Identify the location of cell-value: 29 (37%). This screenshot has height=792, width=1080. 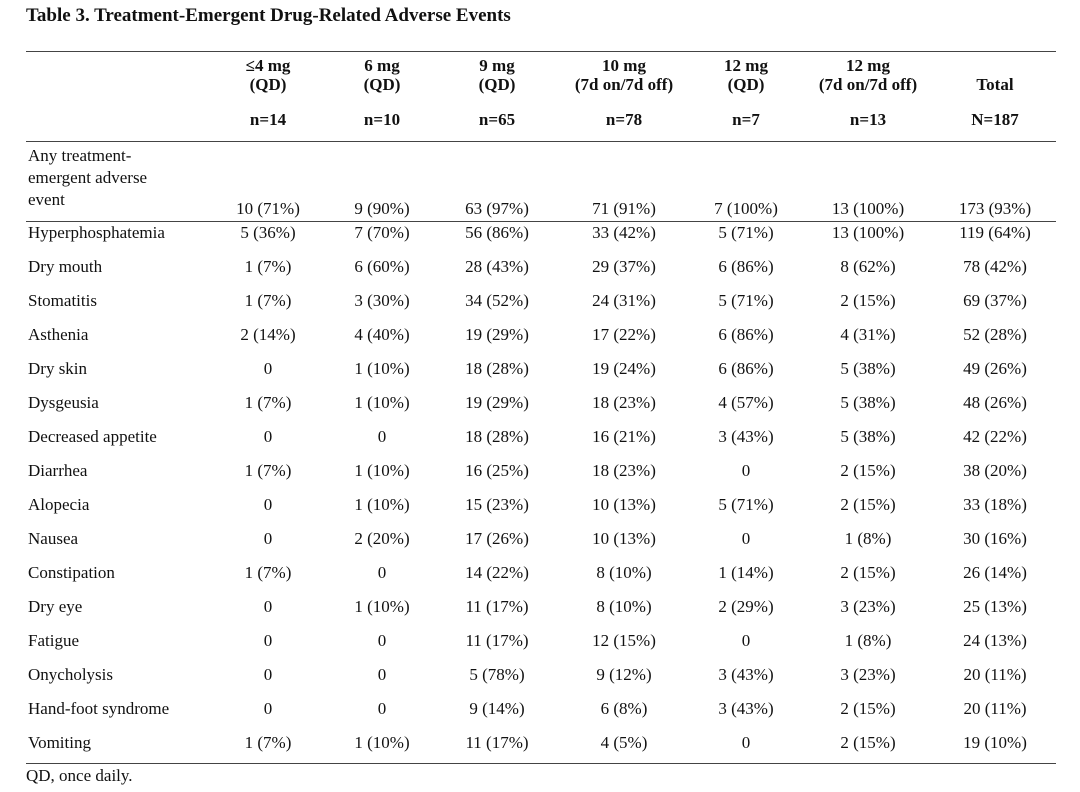
(624, 266).